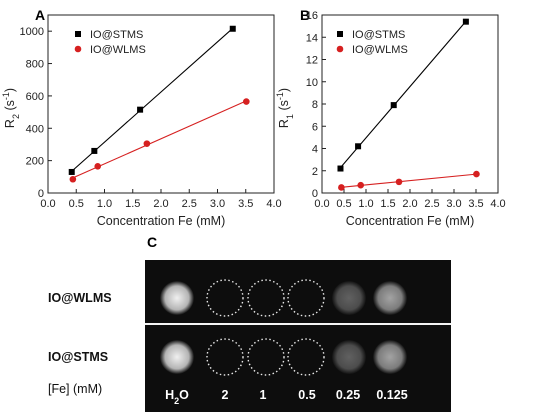 The image size is (550, 415). What do you see at coordinates (225, 395) in the screenshot?
I see `conc-label-2: 2` at bounding box center [225, 395].